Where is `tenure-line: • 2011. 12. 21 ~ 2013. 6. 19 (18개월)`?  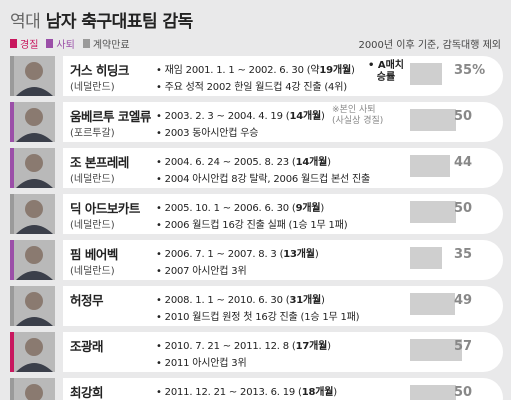 tenure-line: • 2011. 12. 21 ~ 2013. 6. 19 (18개월) is located at coordinates (246, 392).